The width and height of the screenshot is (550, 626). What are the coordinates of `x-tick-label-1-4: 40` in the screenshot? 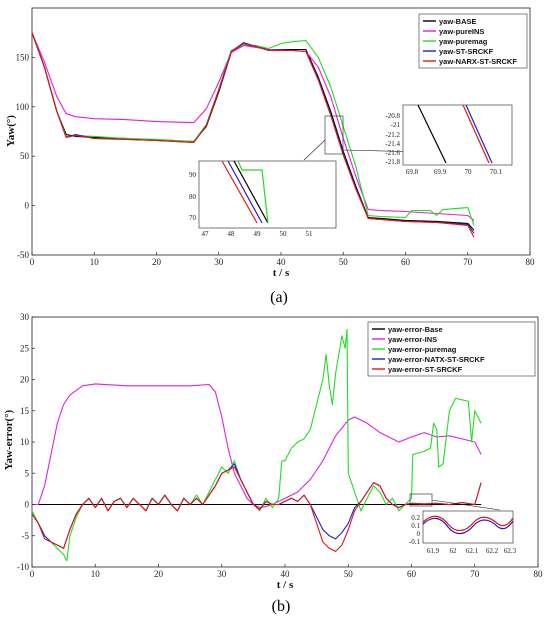 It's located at (286, 574).